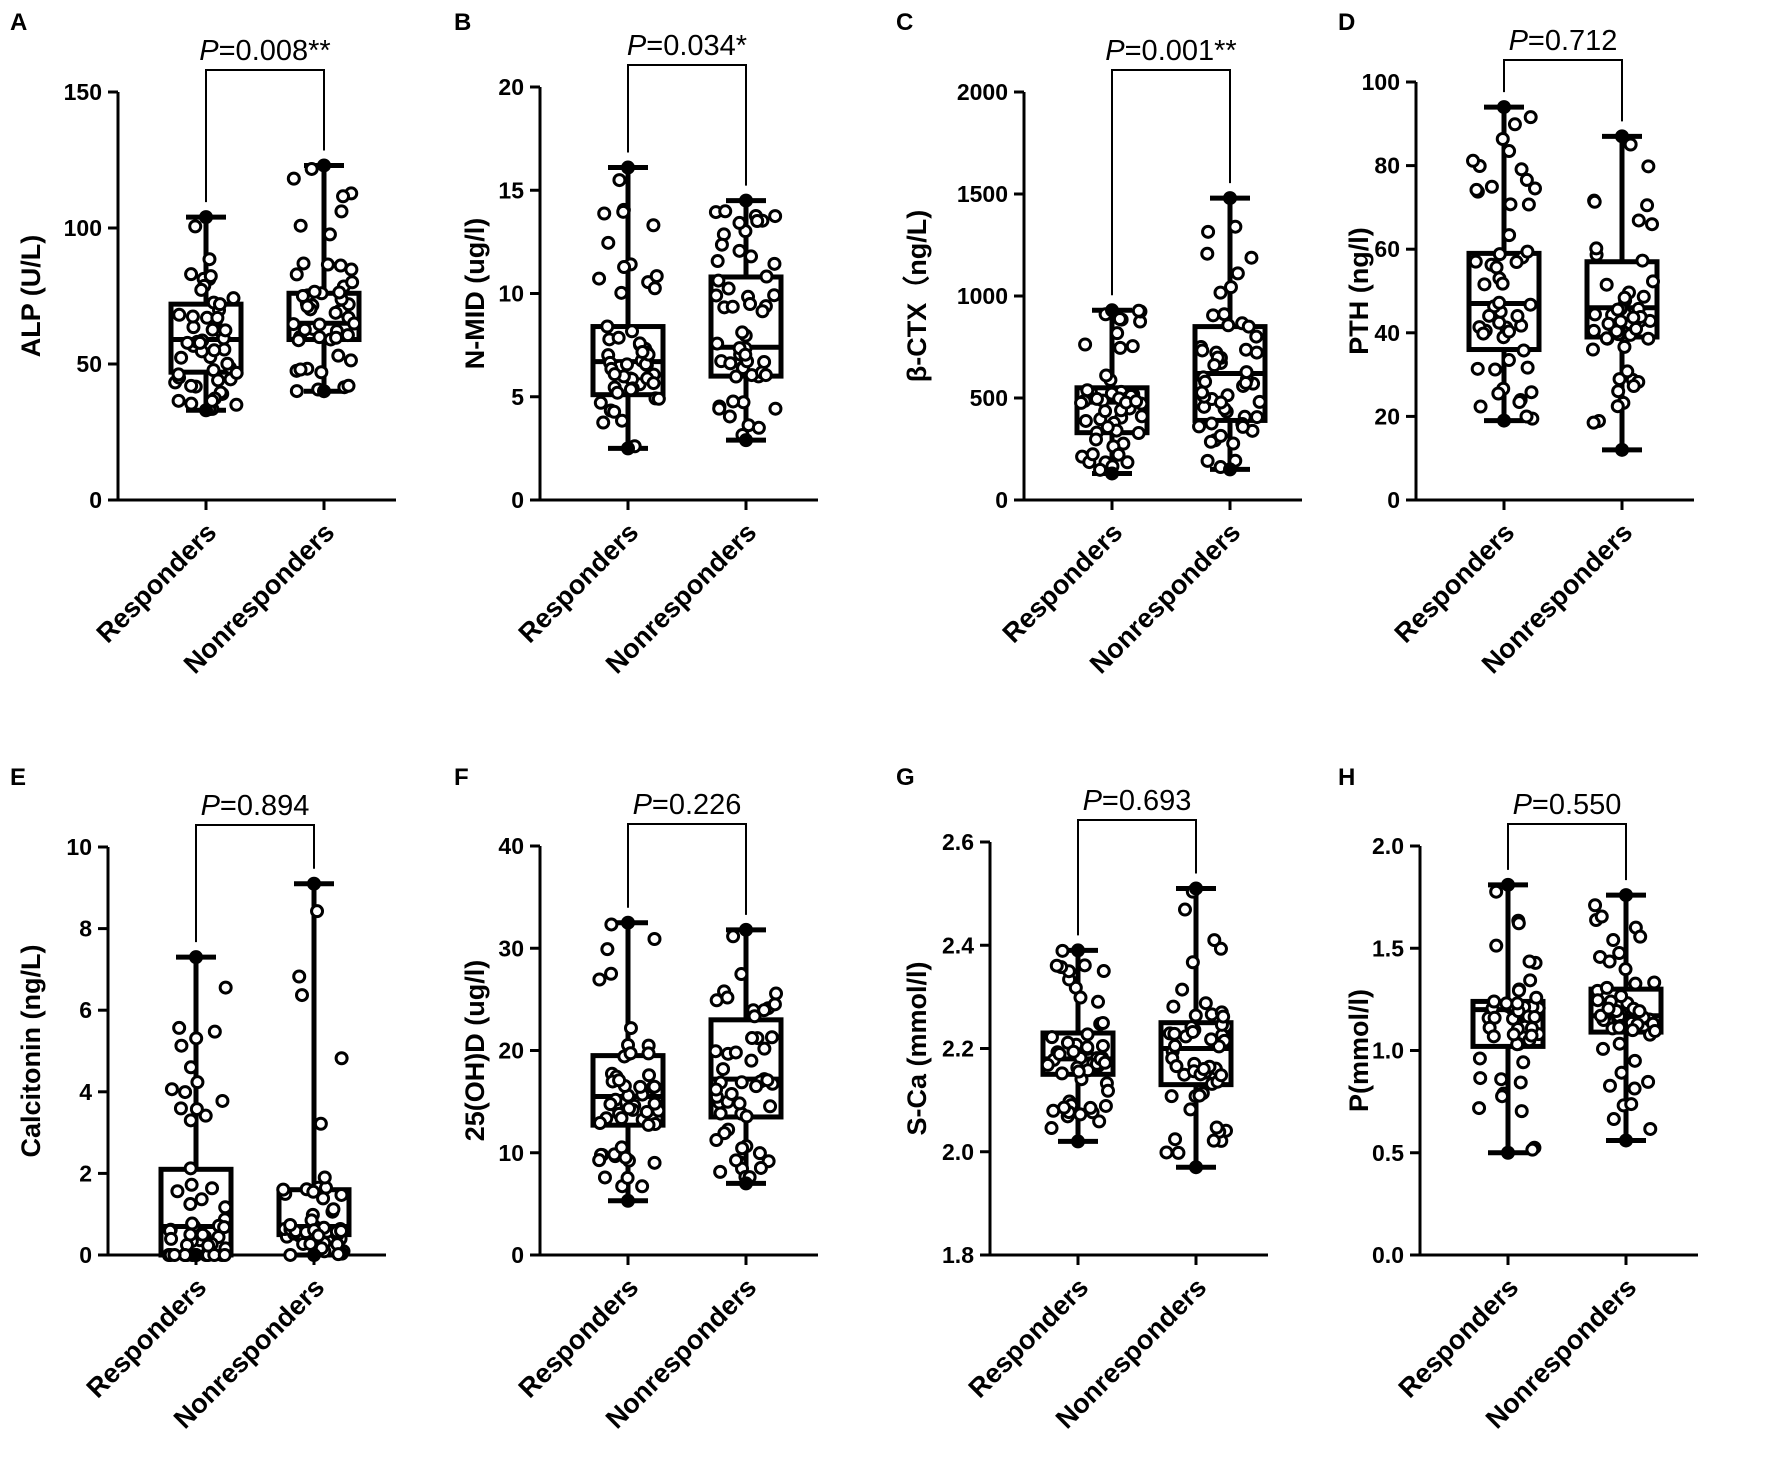 This screenshot has height=1477, width=1772. Describe the element at coordinates (1346, 777) in the screenshot. I see `panel-letter: H` at that location.